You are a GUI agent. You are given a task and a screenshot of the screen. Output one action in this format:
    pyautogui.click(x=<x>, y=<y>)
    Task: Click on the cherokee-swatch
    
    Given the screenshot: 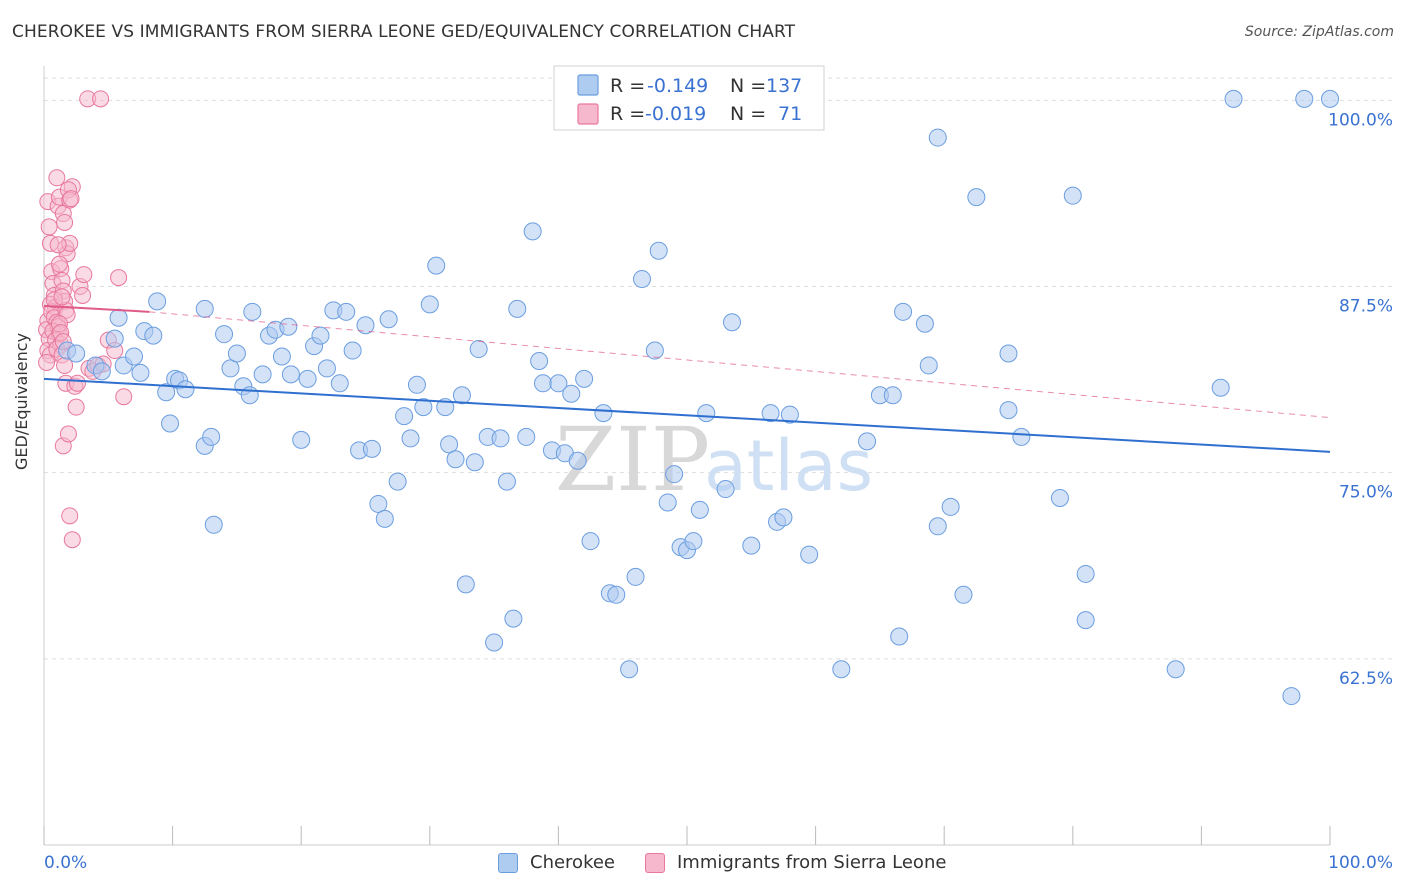 What is the action you would take?
    pyautogui.click(x=588, y=85)
    